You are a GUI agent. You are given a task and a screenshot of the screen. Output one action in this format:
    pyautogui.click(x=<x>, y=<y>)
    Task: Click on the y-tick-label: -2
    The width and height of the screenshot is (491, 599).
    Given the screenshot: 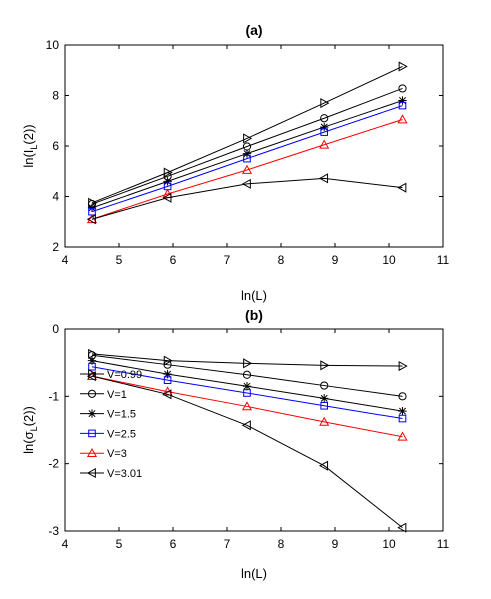 What is the action you would take?
    pyautogui.click(x=53, y=464)
    